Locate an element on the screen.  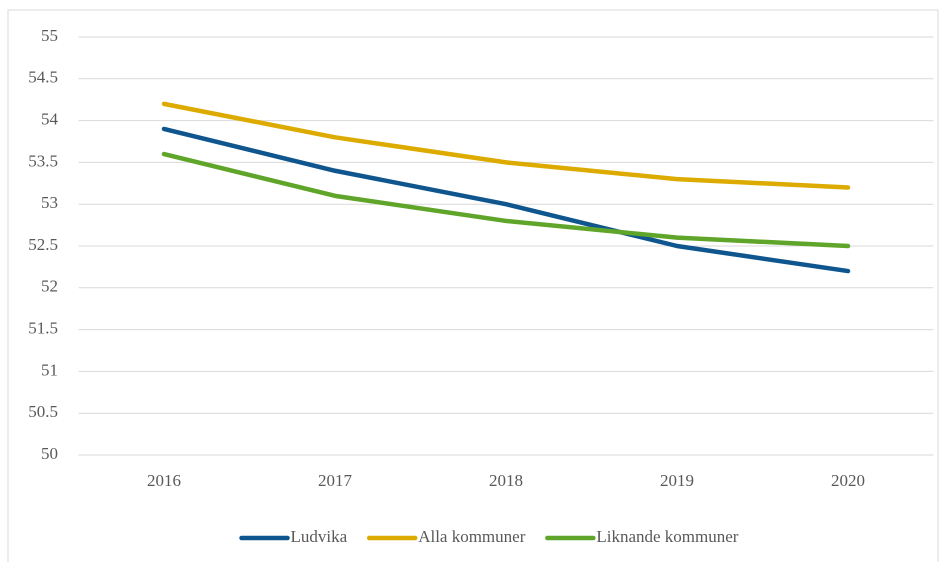
legend-label: Liknande kommuner is located at coordinates (667, 536).